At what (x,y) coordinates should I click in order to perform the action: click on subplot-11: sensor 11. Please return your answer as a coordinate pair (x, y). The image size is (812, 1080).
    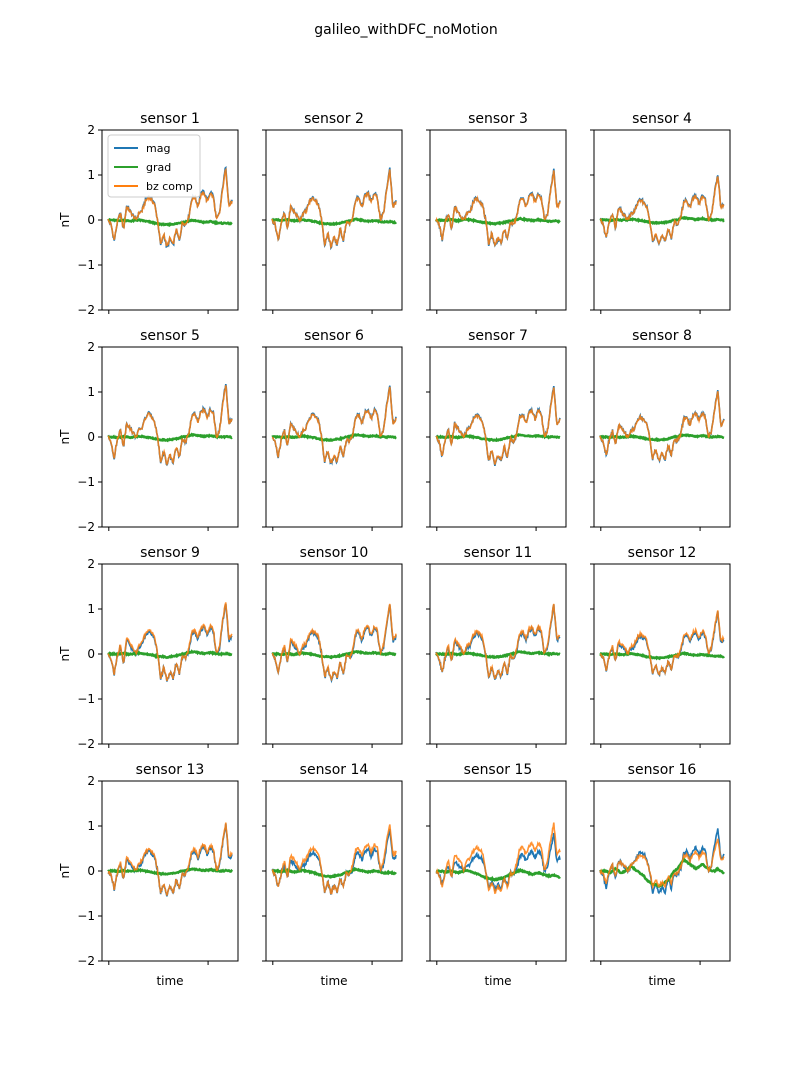
    Looking at the image, I should click on (496, 646).